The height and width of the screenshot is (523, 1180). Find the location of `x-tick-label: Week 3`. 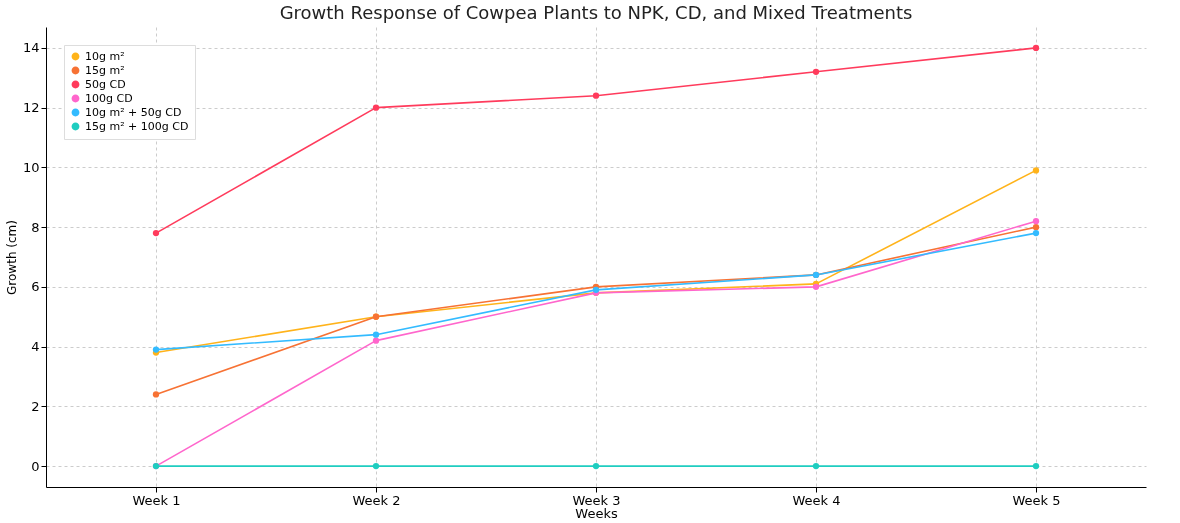

x-tick-label: Week 3 is located at coordinates (596, 500).